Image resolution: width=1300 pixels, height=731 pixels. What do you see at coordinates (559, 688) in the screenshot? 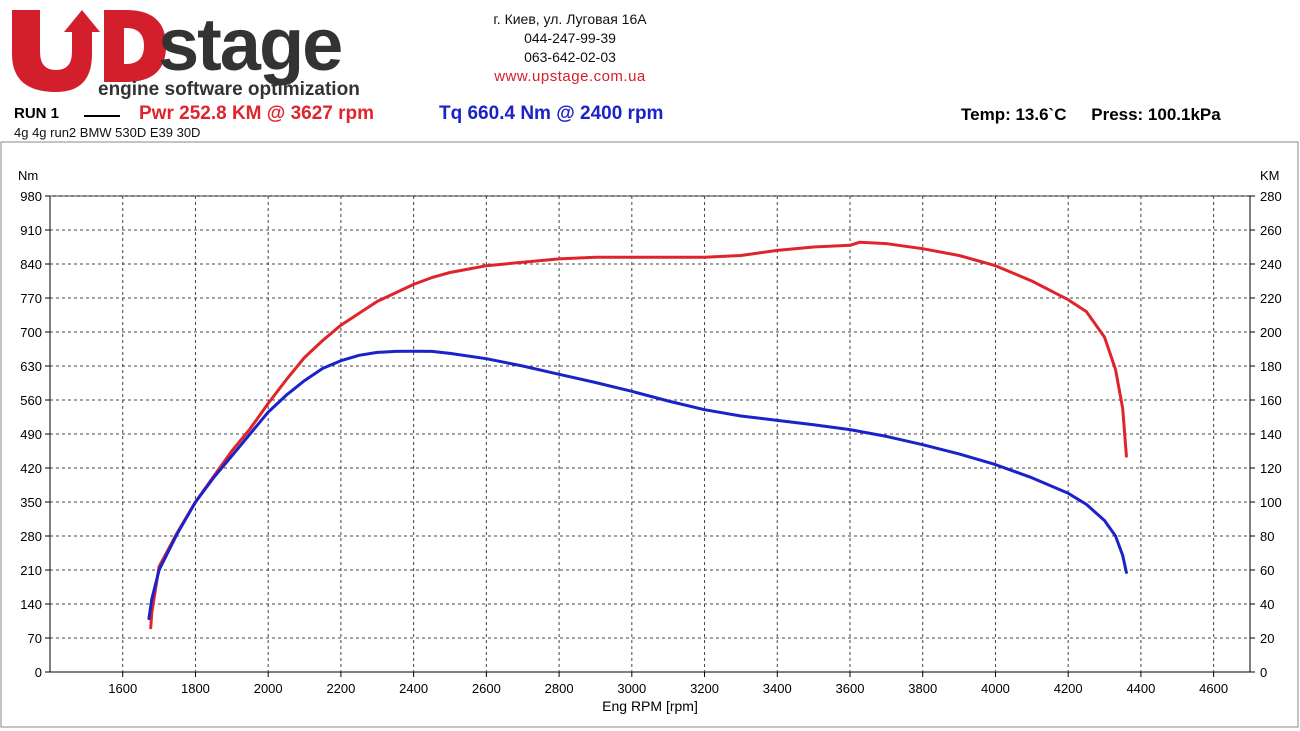
I see `x-tick-label: 2800` at bounding box center [559, 688].